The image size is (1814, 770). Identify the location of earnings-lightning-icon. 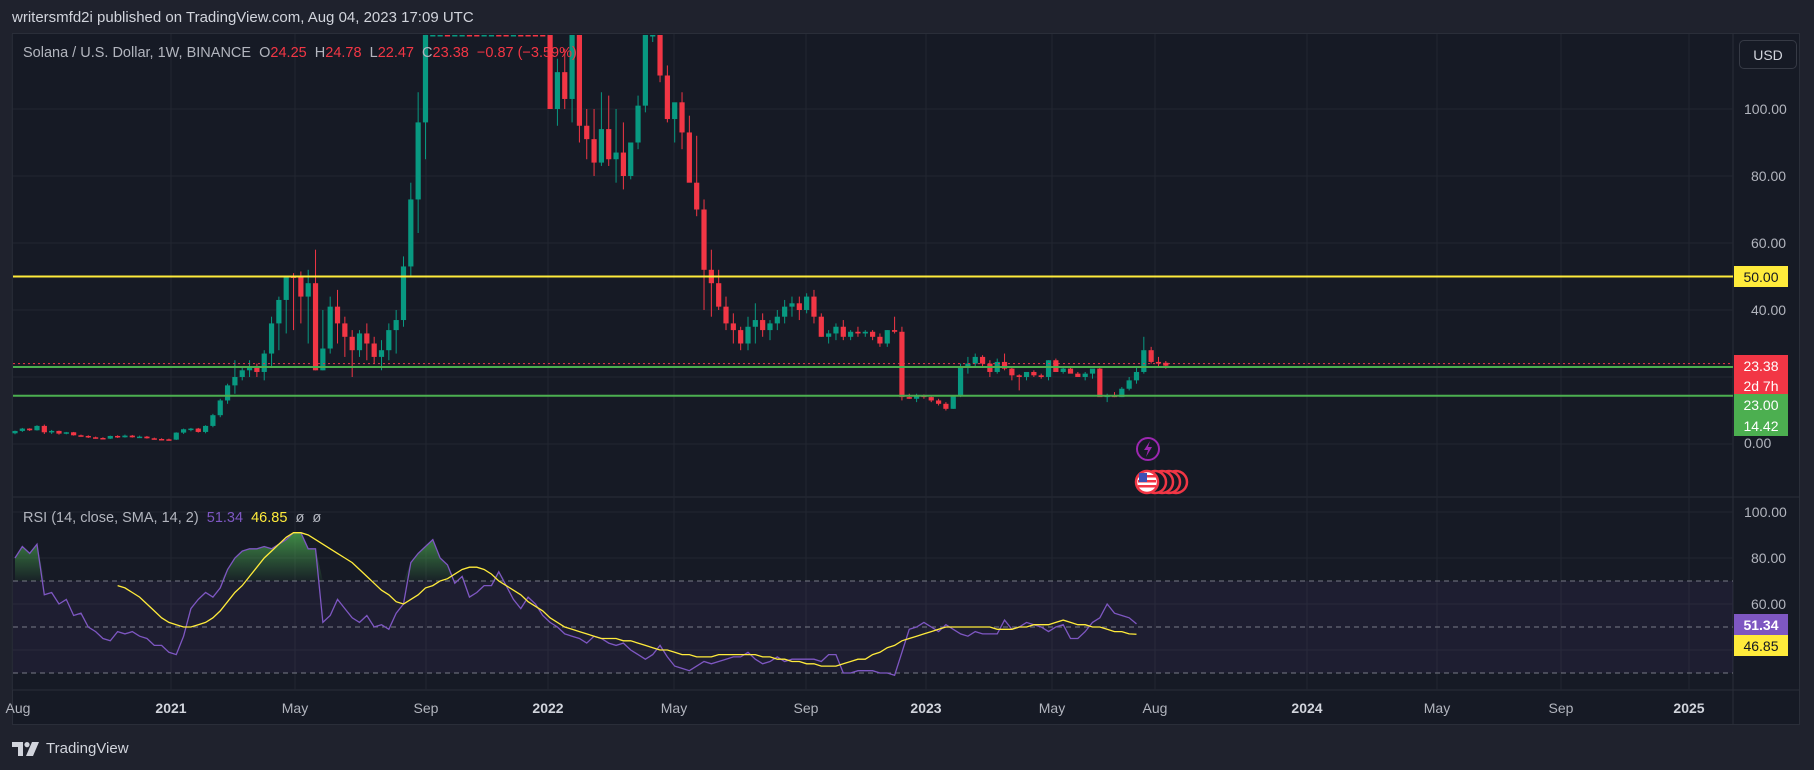
(1148, 451).